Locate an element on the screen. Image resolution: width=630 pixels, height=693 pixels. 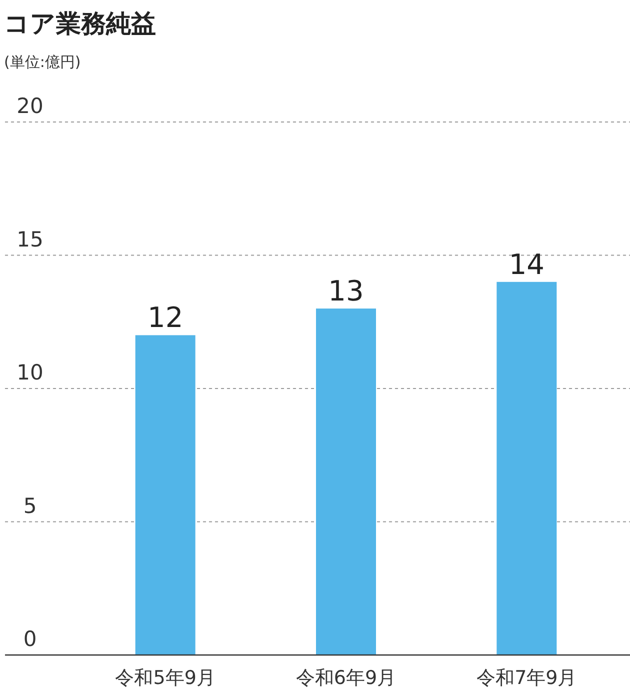
x-tick-label: 令和6年9月 is located at coordinates (346, 678).